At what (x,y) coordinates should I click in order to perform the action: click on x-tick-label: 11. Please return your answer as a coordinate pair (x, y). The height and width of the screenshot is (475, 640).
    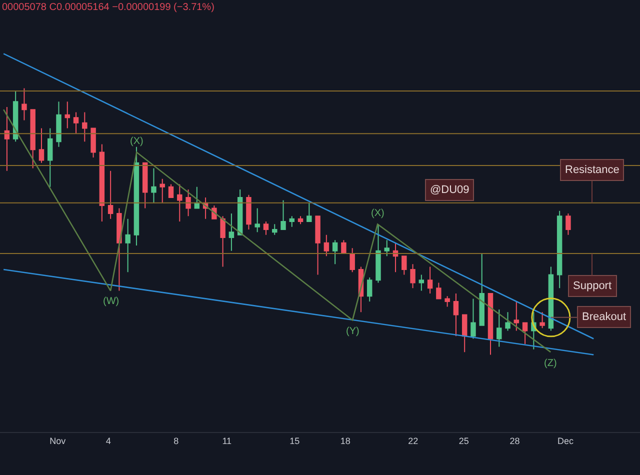
    Looking at the image, I should click on (227, 441).